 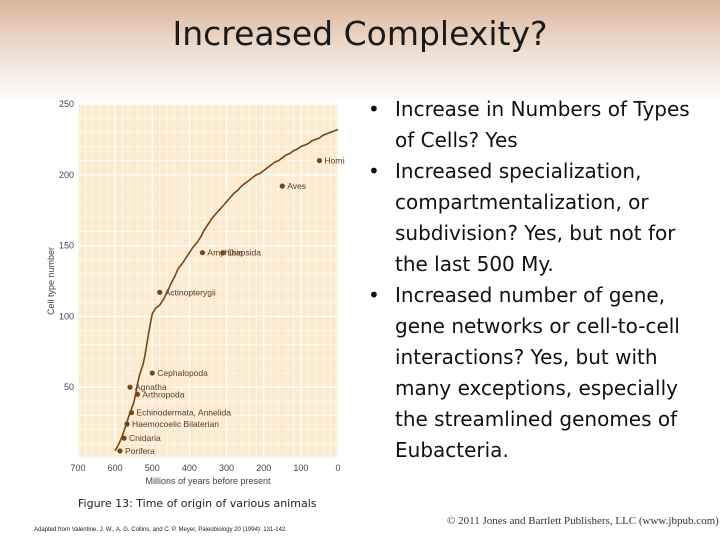 I want to click on data-label: Aves, so click(x=296, y=186).